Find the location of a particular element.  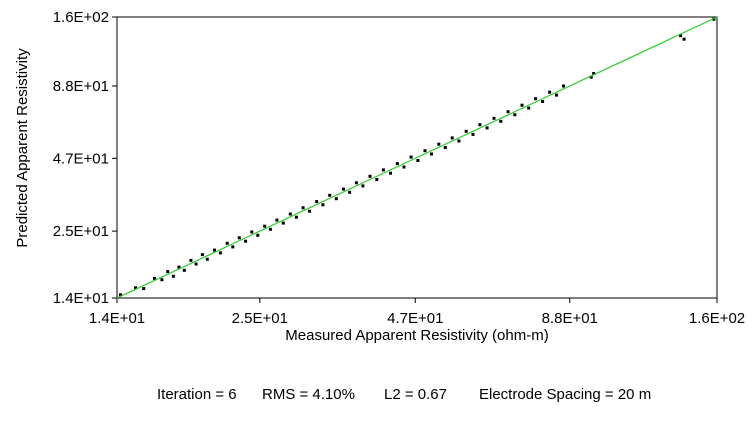

x-tick-label: 1.6E+02 is located at coordinates (717, 318).